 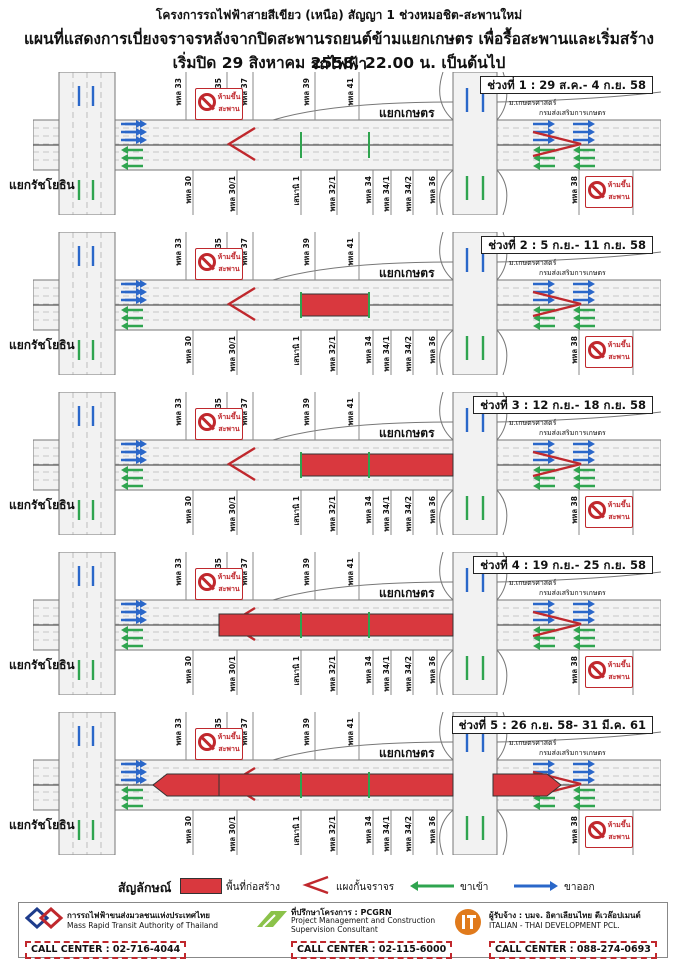 What do you see at coordinates (579, 887) in the screenshot?
I see `legend-outbound-label: ขาออก` at bounding box center [579, 887].